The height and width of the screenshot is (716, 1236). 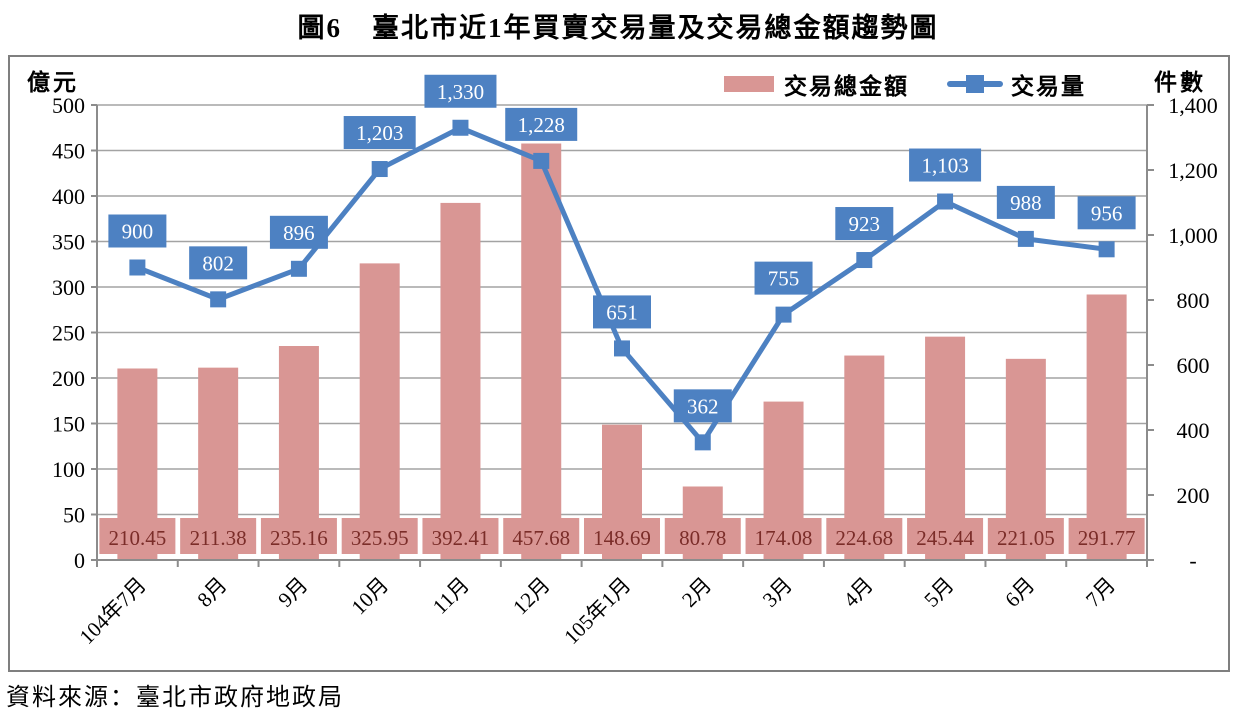 I want to click on left-tick-label: 500, so click(x=68, y=105).